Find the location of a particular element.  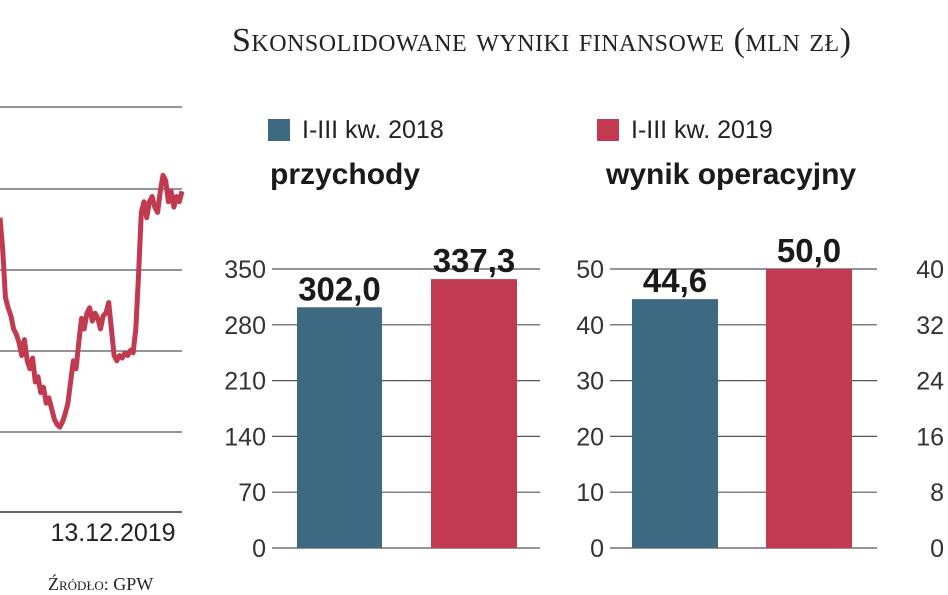

operating-result-ytick-label-2: 20 is located at coordinates (590, 437).